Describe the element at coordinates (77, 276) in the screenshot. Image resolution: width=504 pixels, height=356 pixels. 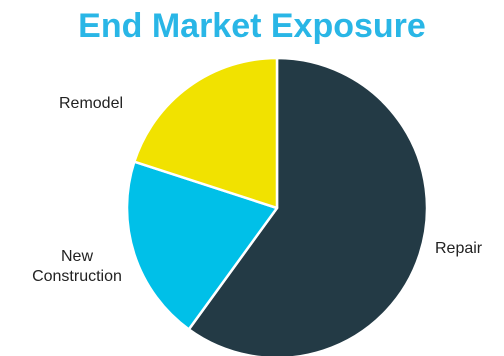
I see `pie-label-line: Construction` at that location.